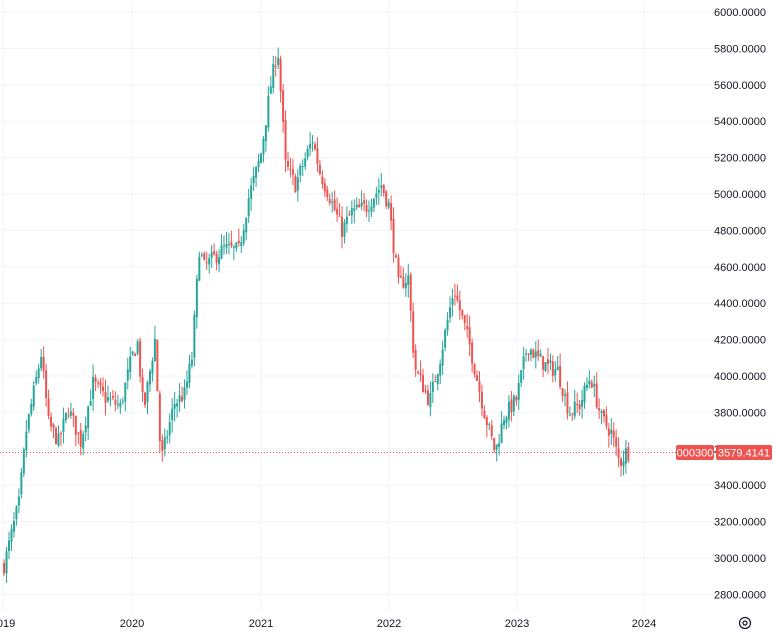  What do you see at coordinates (740, 523) in the screenshot?
I see `y-tick-label: 3200.0000` at bounding box center [740, 523].